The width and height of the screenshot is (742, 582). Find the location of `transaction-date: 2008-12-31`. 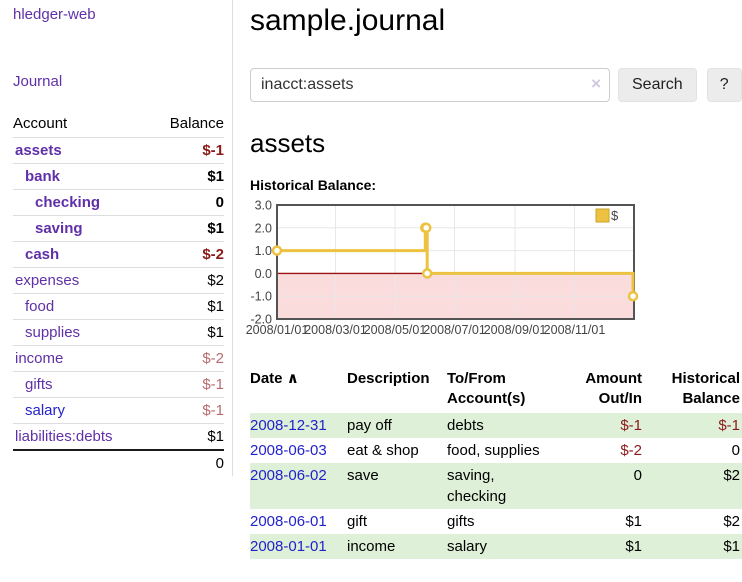

transaction-date: 2008-12-31 is located at coordinates (298, 425).